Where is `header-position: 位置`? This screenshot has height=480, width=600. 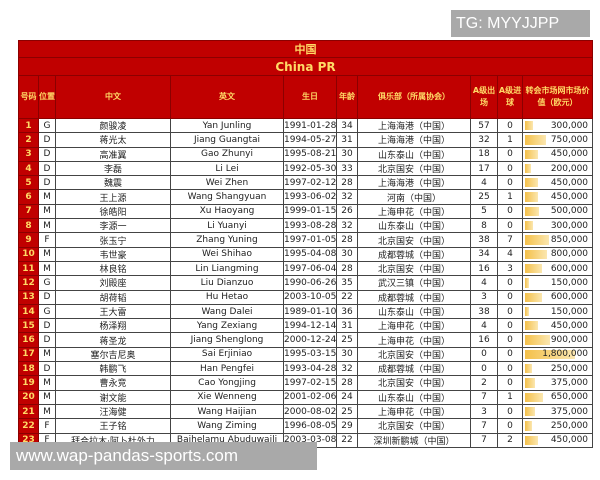
header-position: 位置 is located at coordinates (47, 97).